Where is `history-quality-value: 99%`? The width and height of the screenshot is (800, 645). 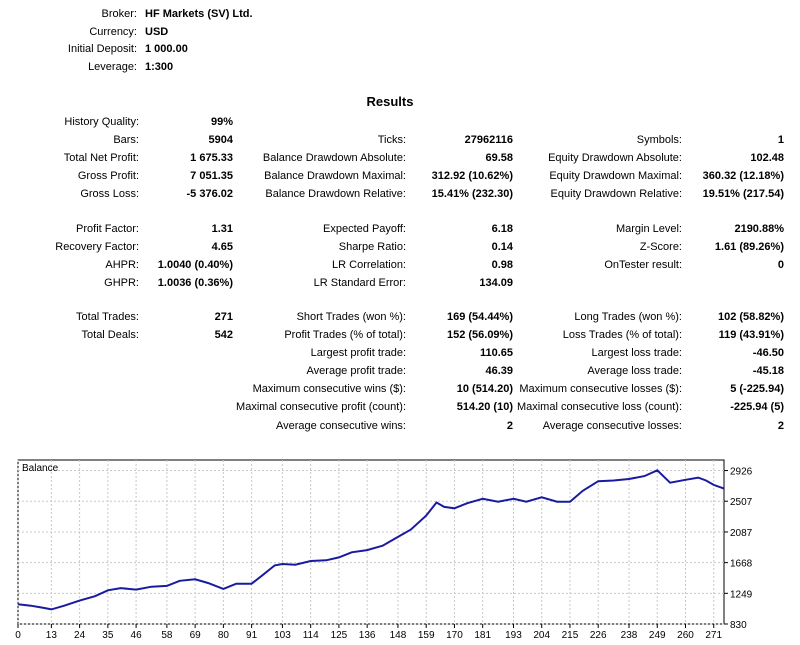
history-quality-value: 99% is located at coordinates (221, 122).